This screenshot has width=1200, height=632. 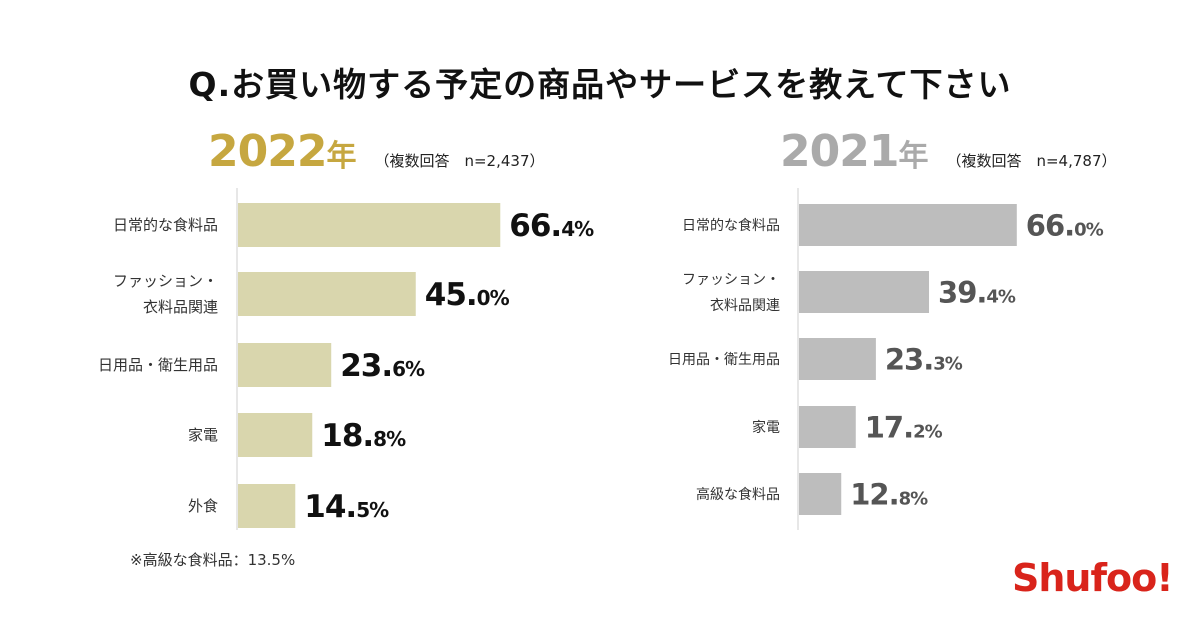 I want to click on value-label: 12.8%, so click(x=889, y=494).